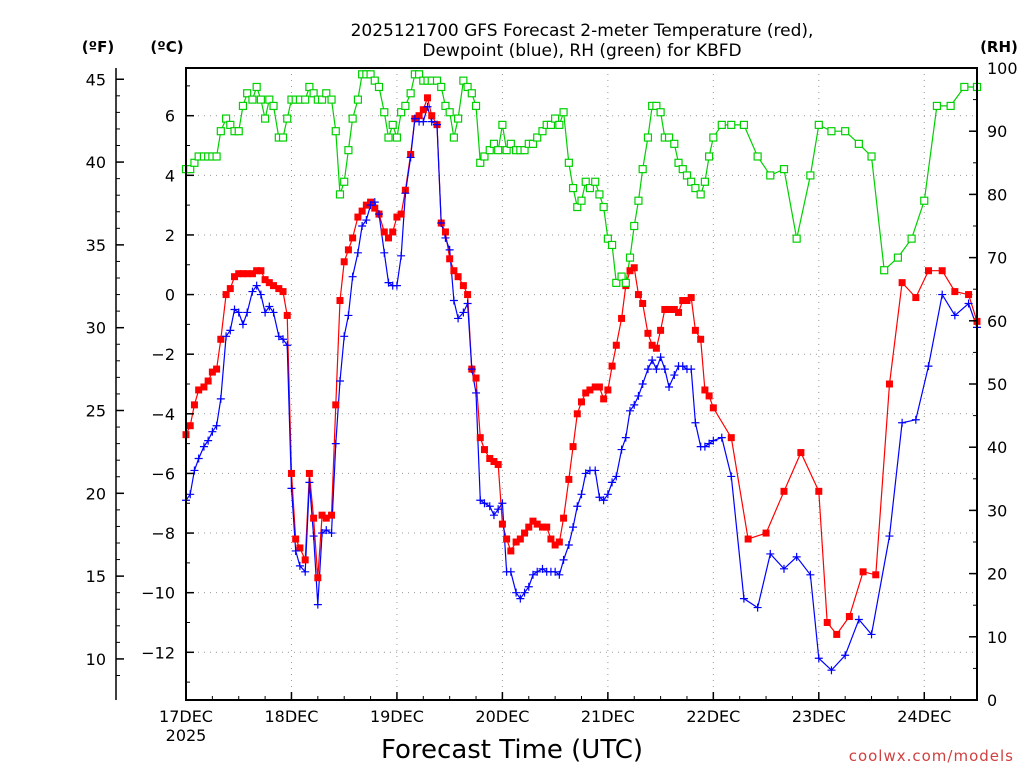 Image resolution: width=1024 pixels, height=768 pixels. Describe the element at coordinates (96, 162) in the screenshot. I see `fahrenheit-tick-label: 40` at that location.